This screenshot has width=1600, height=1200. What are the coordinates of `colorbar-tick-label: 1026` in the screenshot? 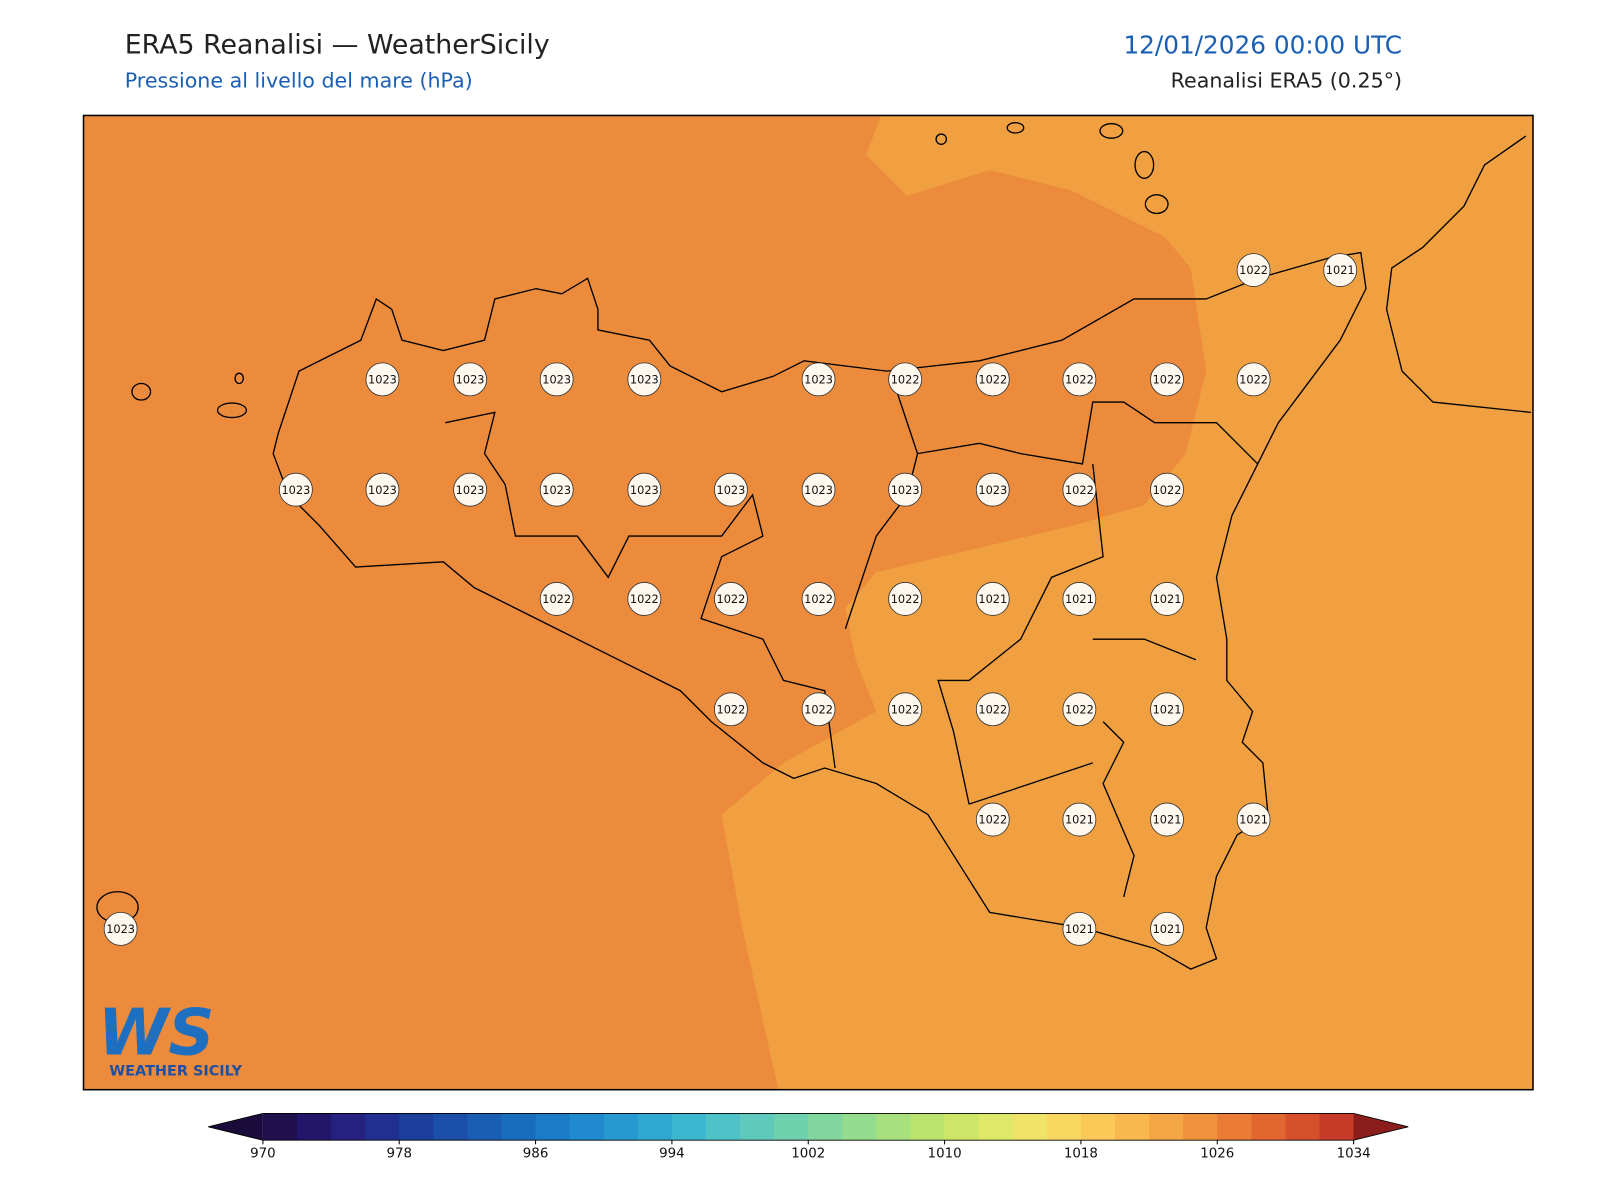 It's located at (1217, 1154).